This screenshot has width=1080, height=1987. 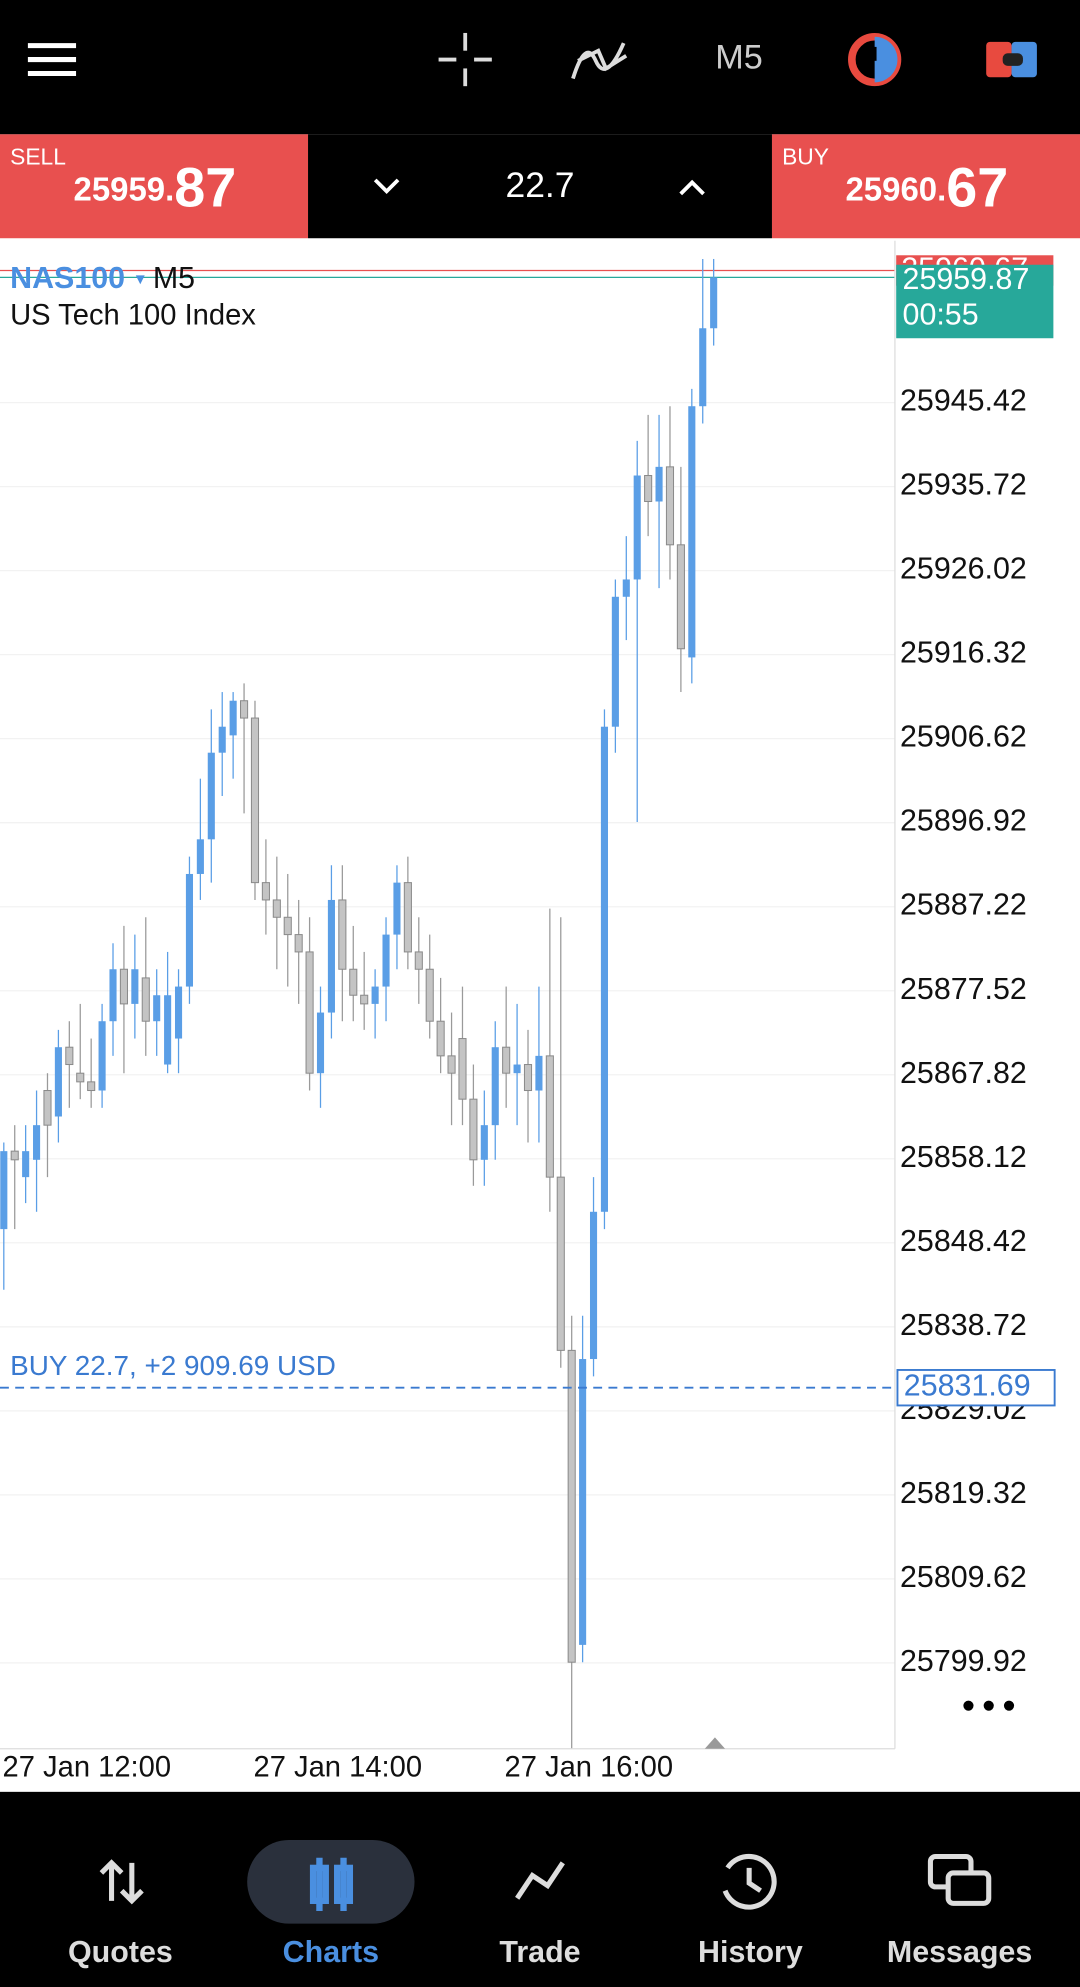 What do you see at coordinates (963, 1493) in the screenshot?
I see `y-tick-label: 25819.32` at bounding box center [963, 1493].